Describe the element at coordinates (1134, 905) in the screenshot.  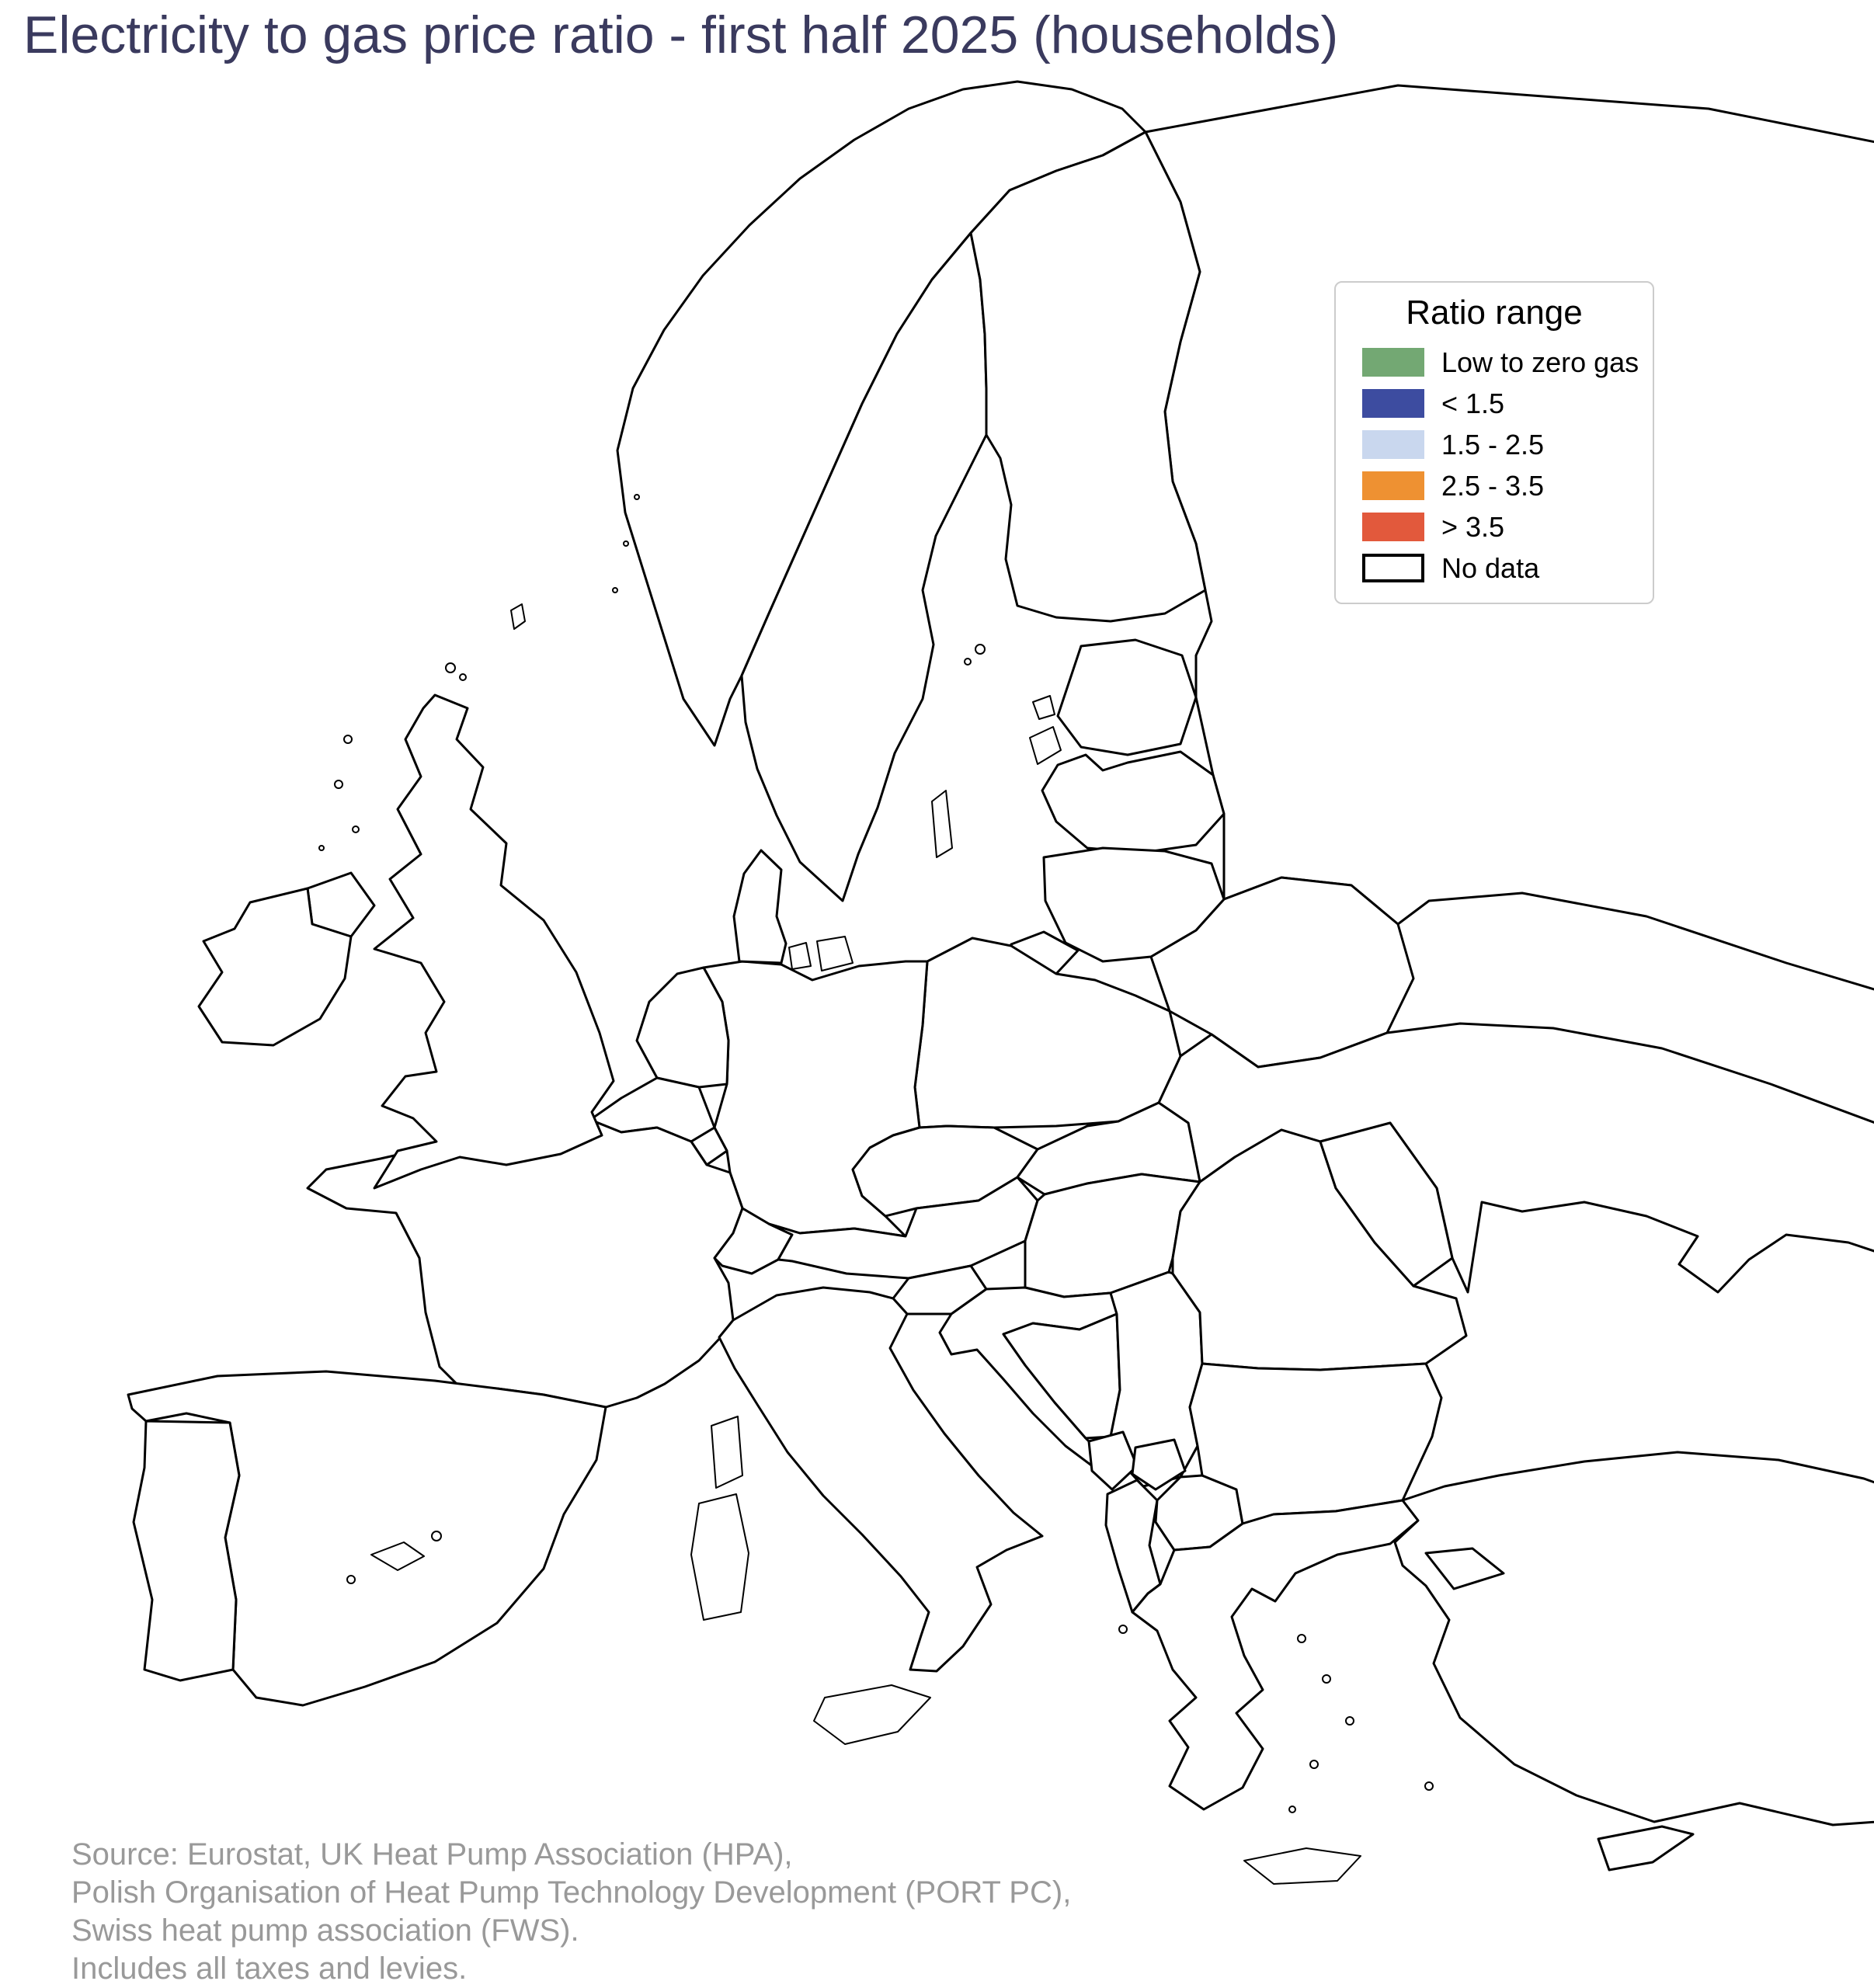
I see `country-lithuania` at that location.